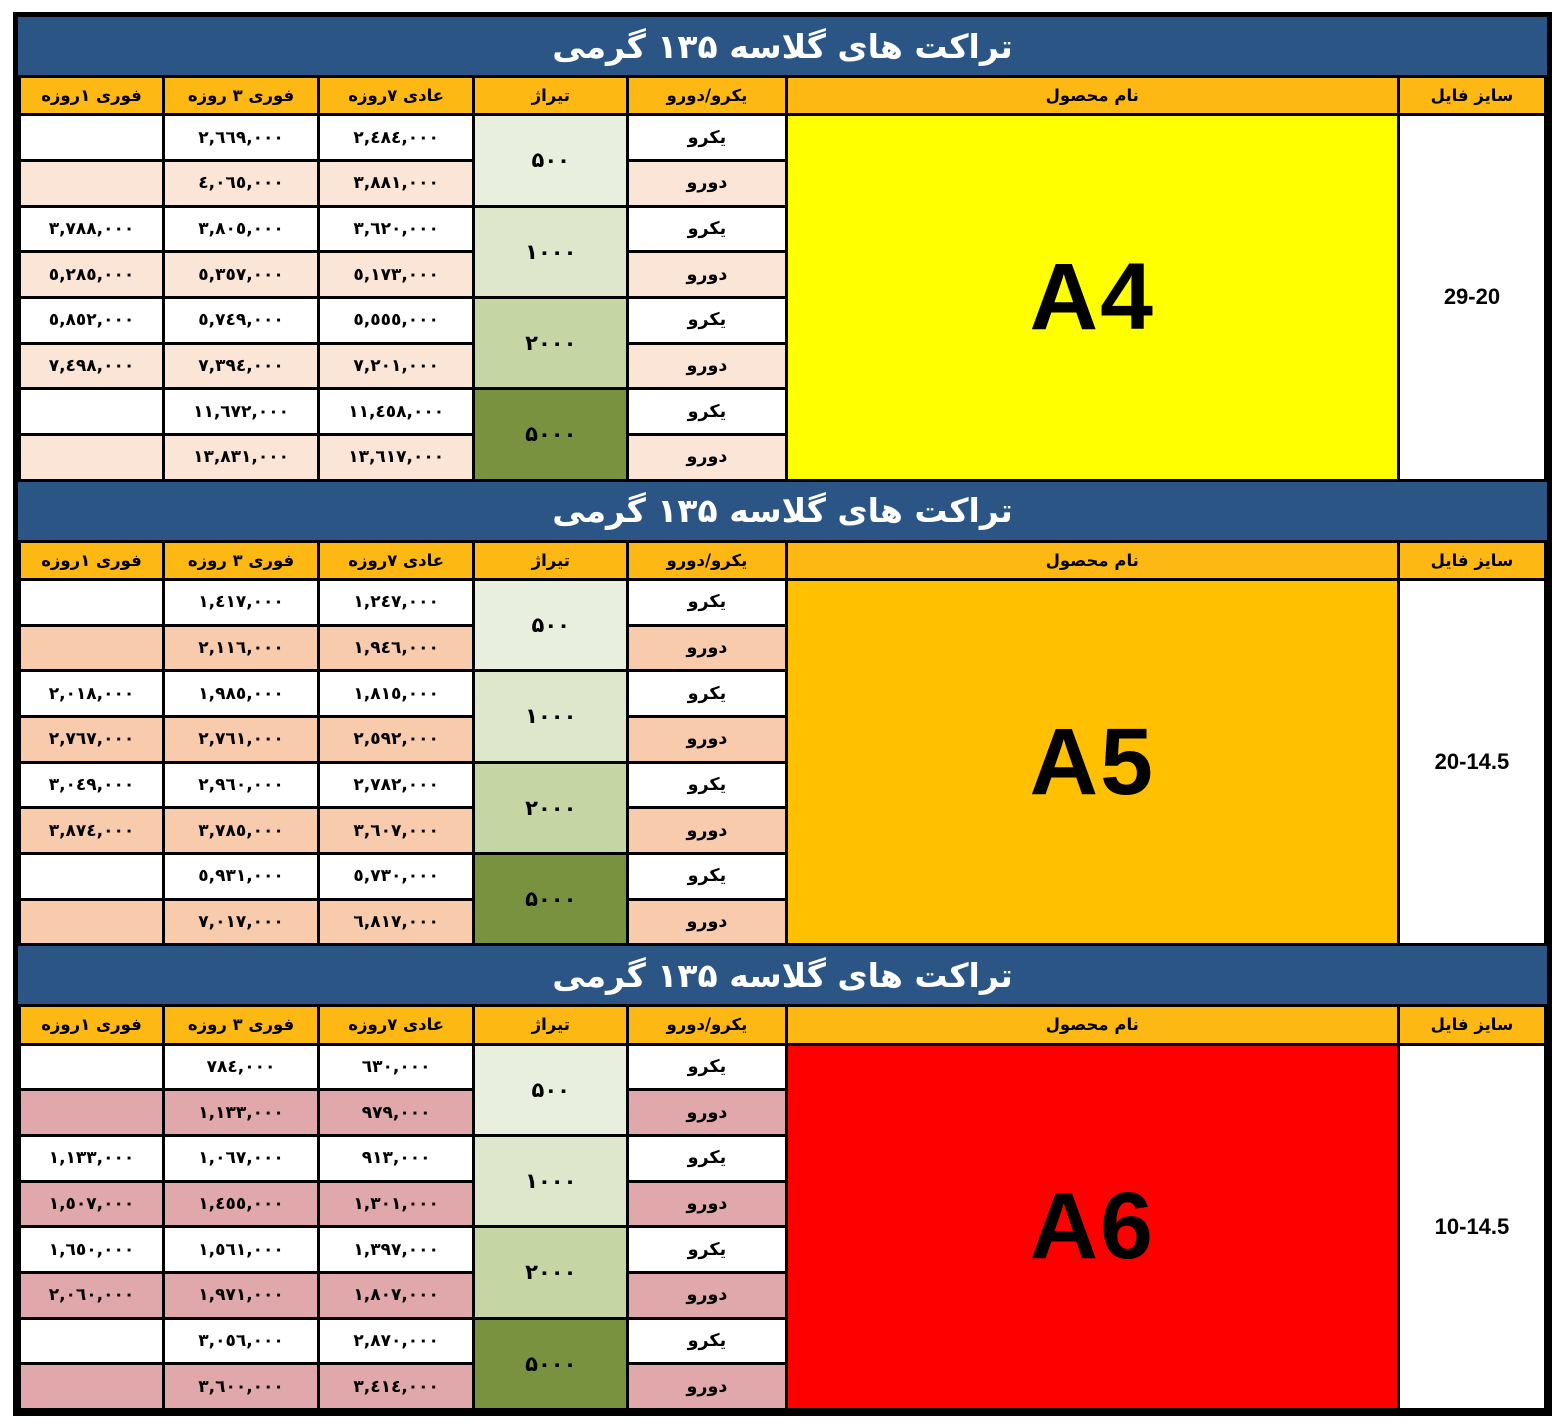 The width and height of the screenshot is (1565, 1428). What do you see at coordinates (396, 366) in the screenshot?
I see `price-normal7: ٧,٢٠١,٠٠٠` at bounding box center [396, 366].